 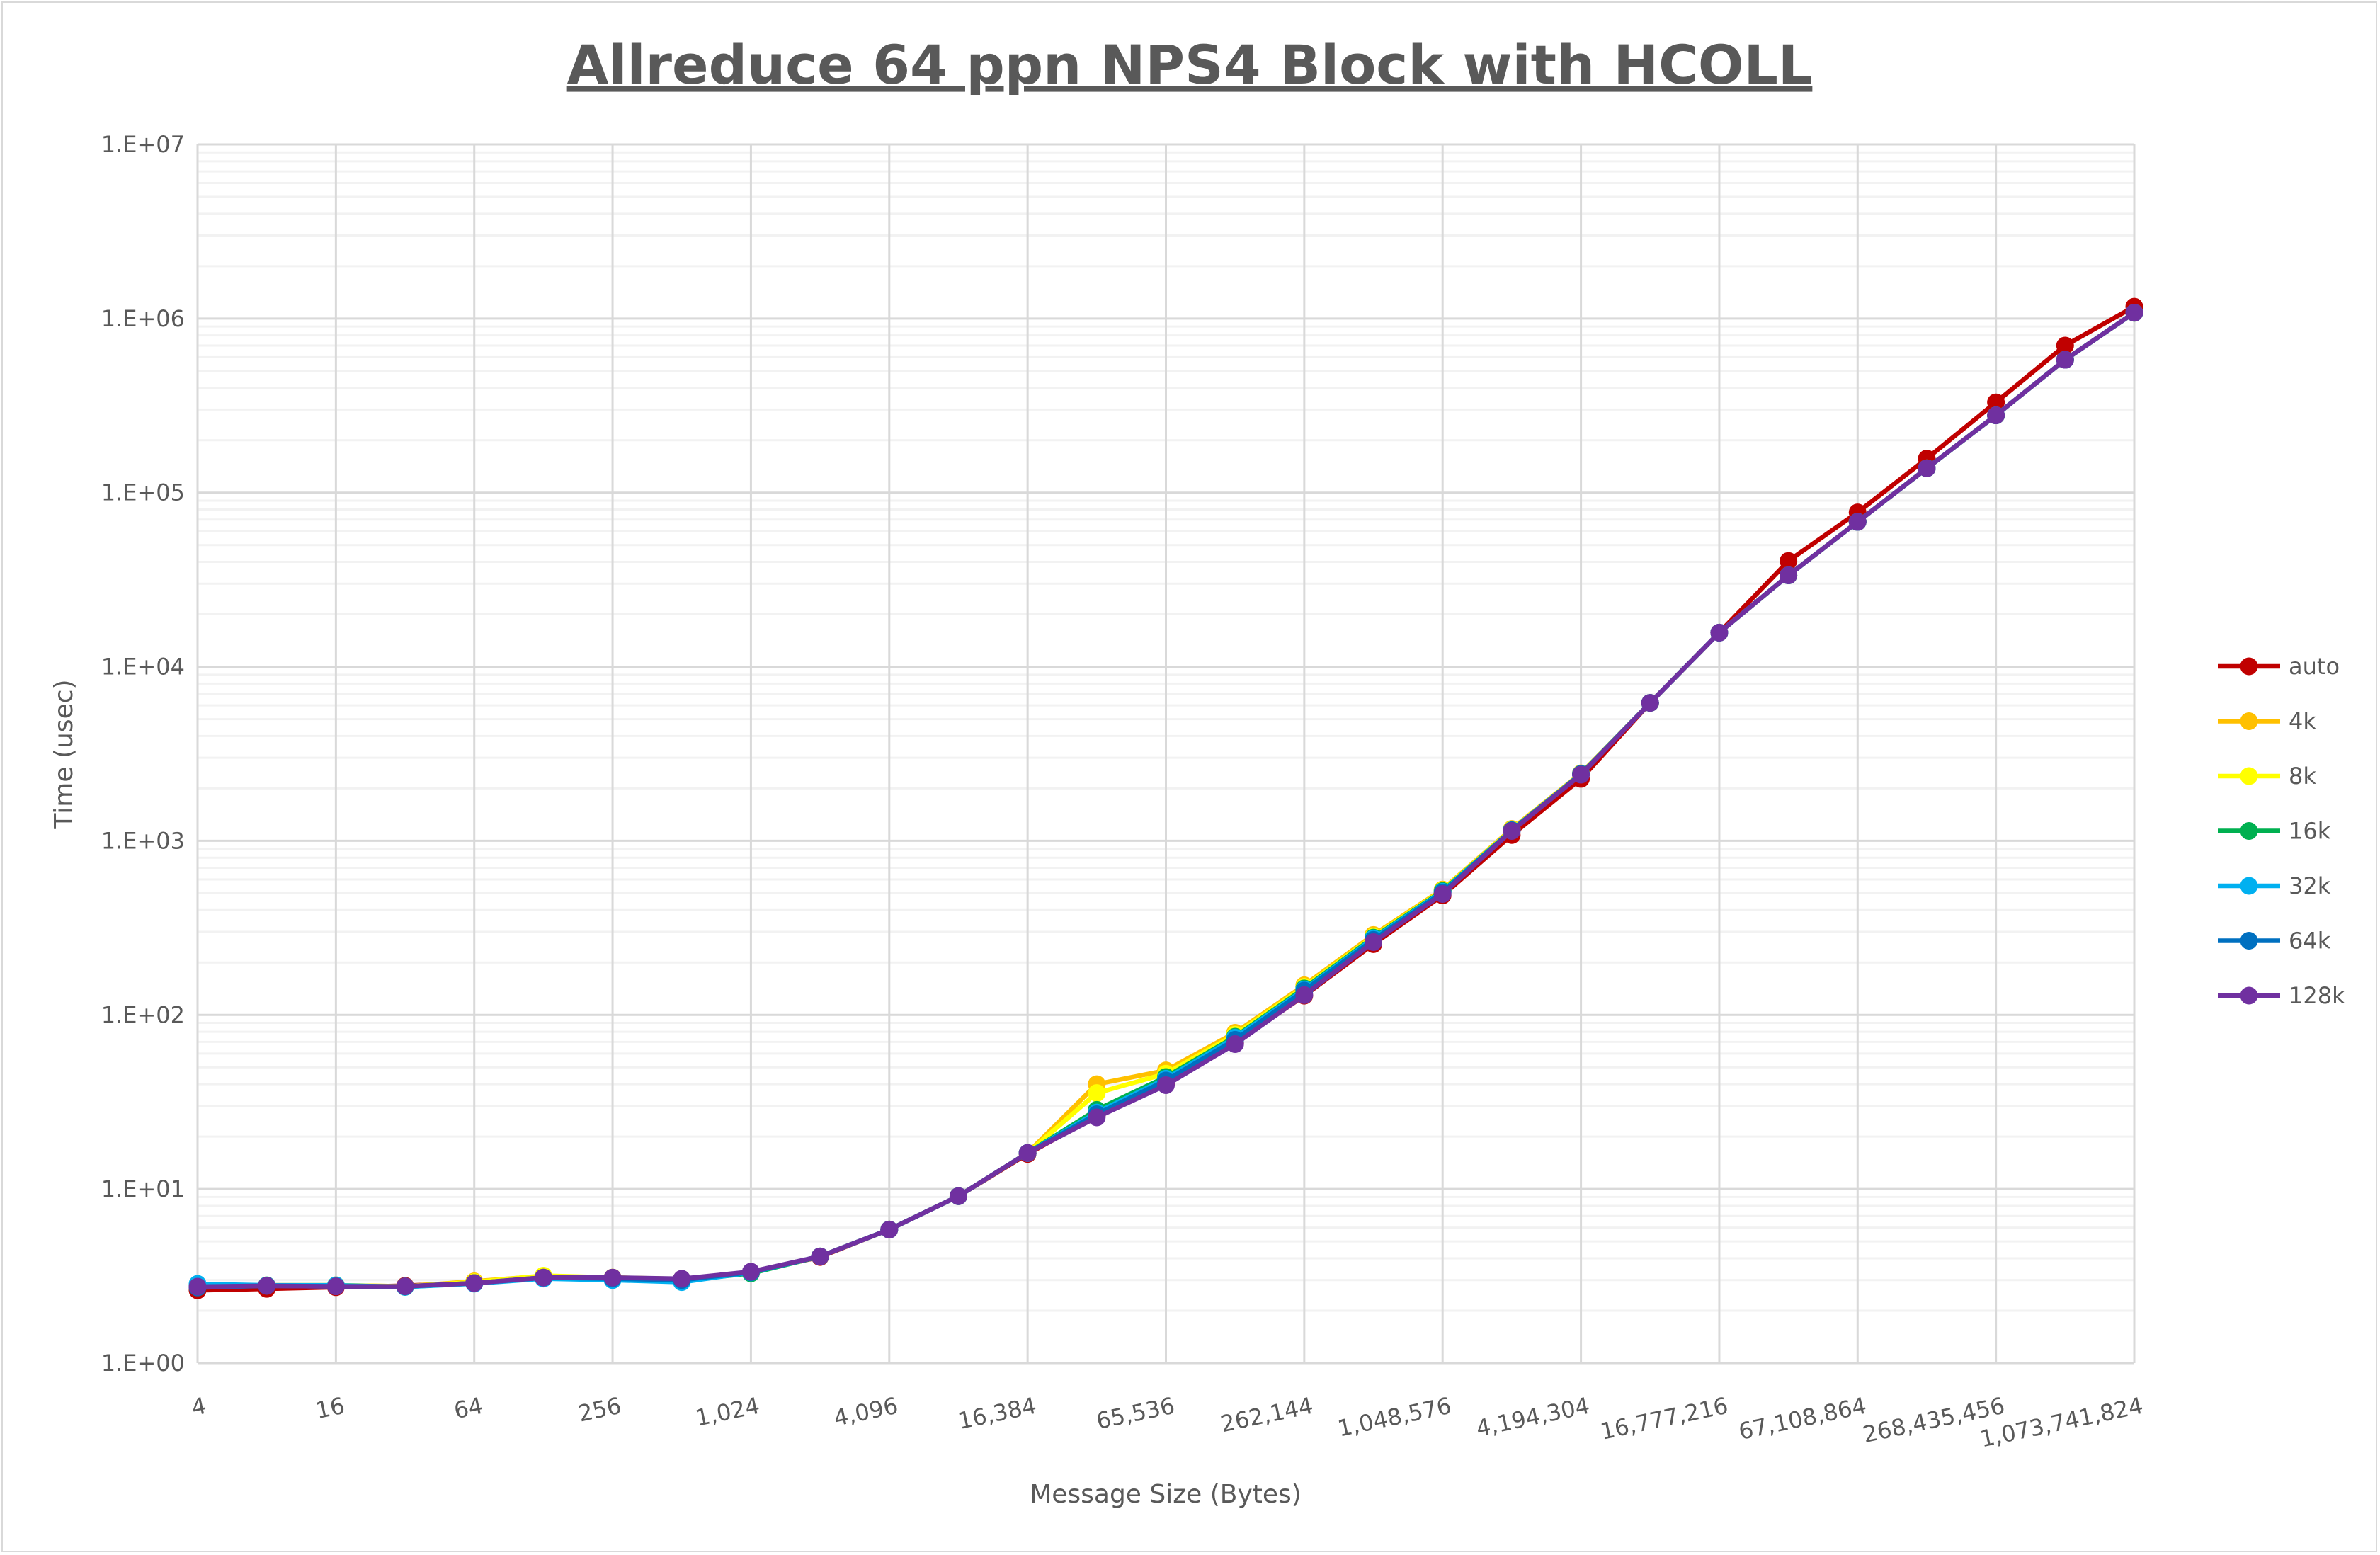 I want to click on x-tick-label: 65,536, so click(x=1135, y=1413).